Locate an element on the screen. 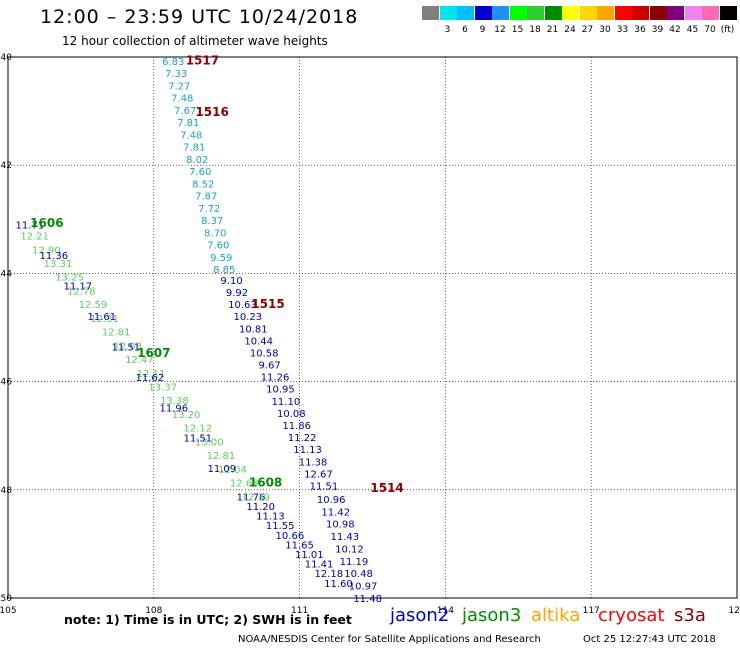 The width and height of the screenshot is (740, 650). wave-height-value: 10.44 is located at coordinates (258, 341).